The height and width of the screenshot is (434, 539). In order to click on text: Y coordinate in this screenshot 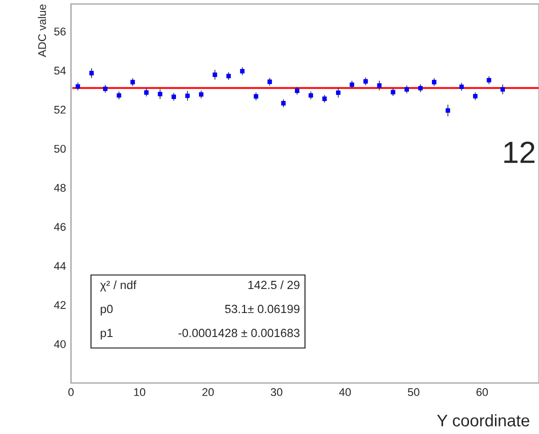, I will do `click(483, 420)`.